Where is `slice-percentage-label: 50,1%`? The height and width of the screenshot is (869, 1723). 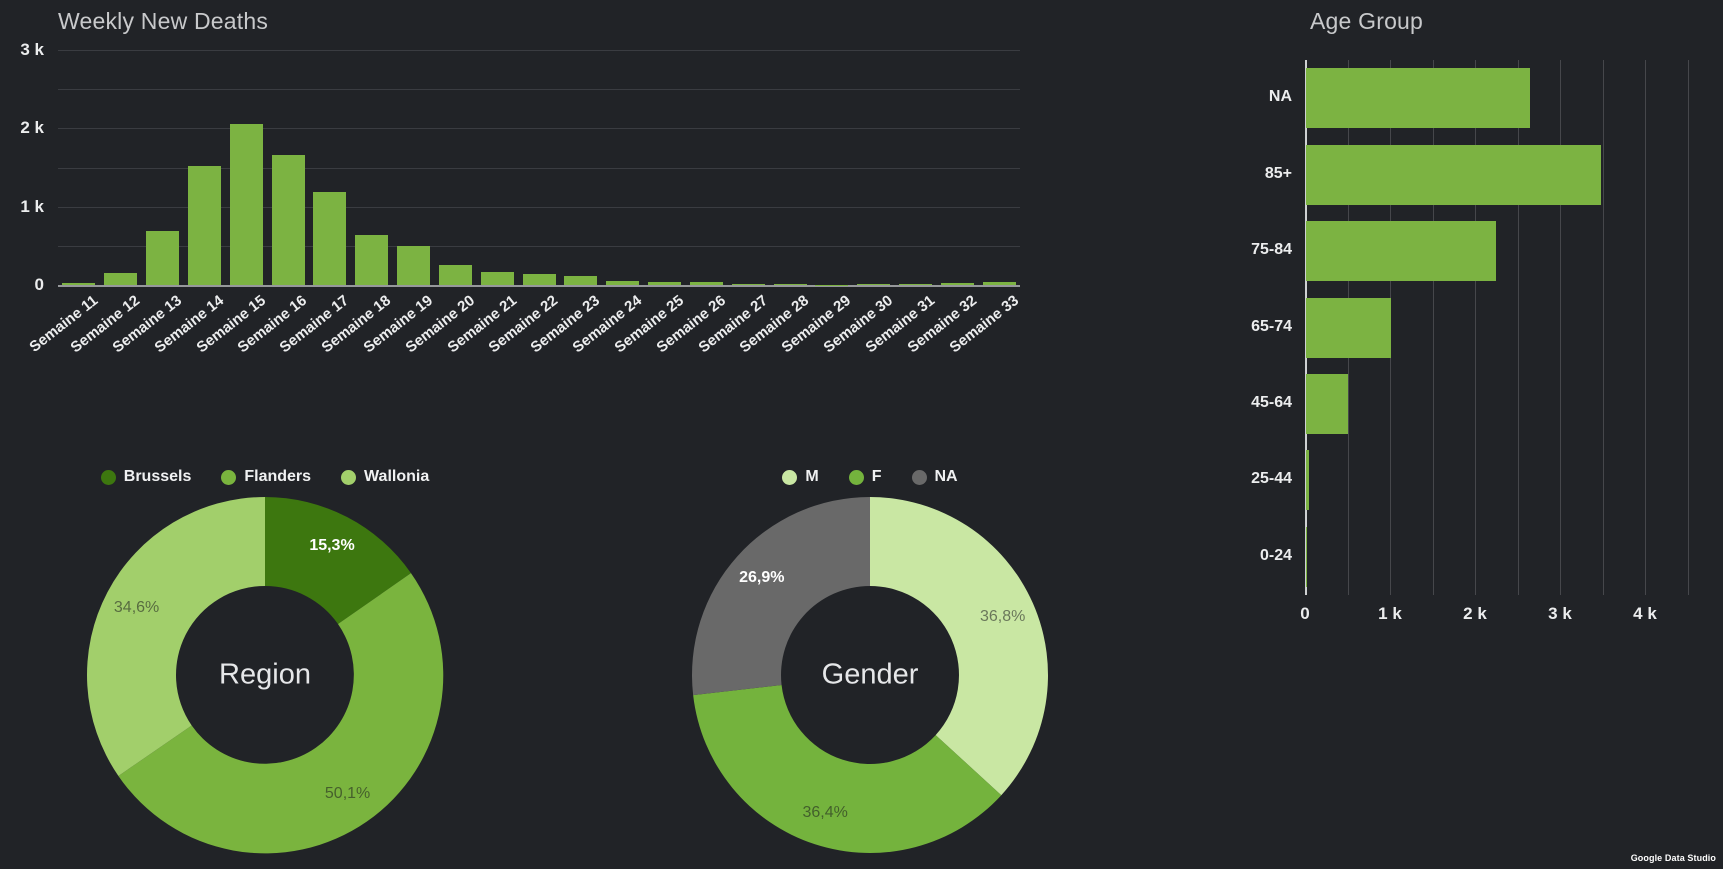
slice-percentage-label: 50,1% is located at coordinates (347, 794).